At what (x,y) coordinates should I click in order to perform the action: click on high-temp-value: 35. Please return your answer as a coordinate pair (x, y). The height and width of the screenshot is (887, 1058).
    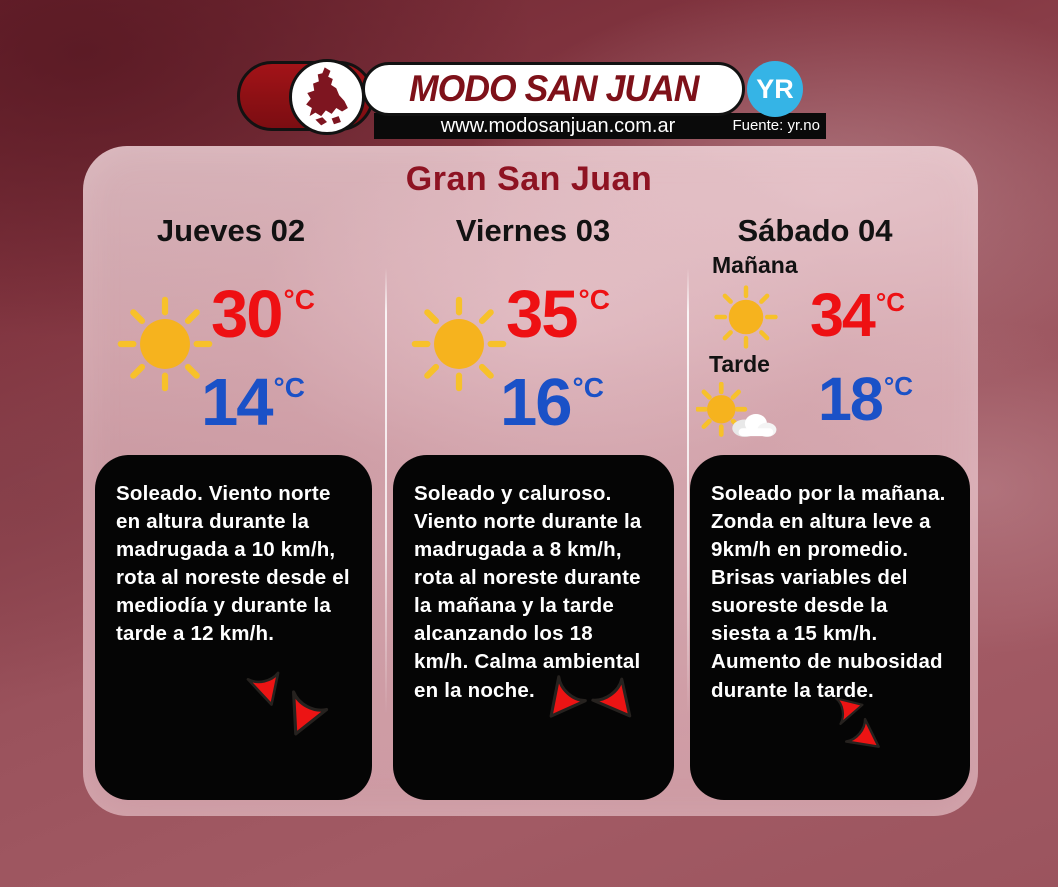
    Looking at the image, I should click on (542, 314).